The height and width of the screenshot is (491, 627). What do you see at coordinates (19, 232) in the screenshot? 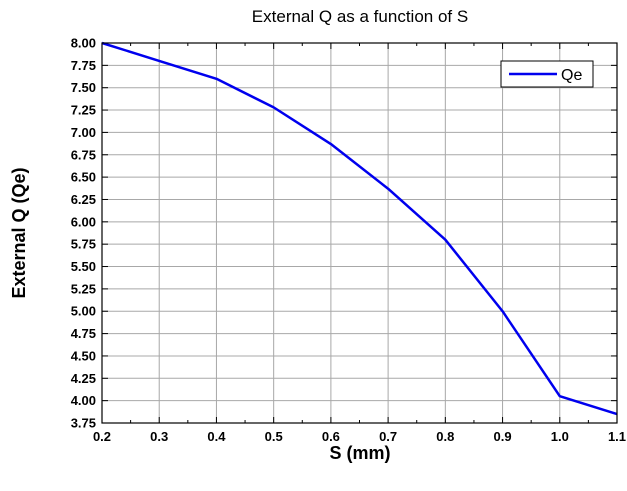
I see `y-axis-label: External Q (Qe)` at bounding box center [19, 232].